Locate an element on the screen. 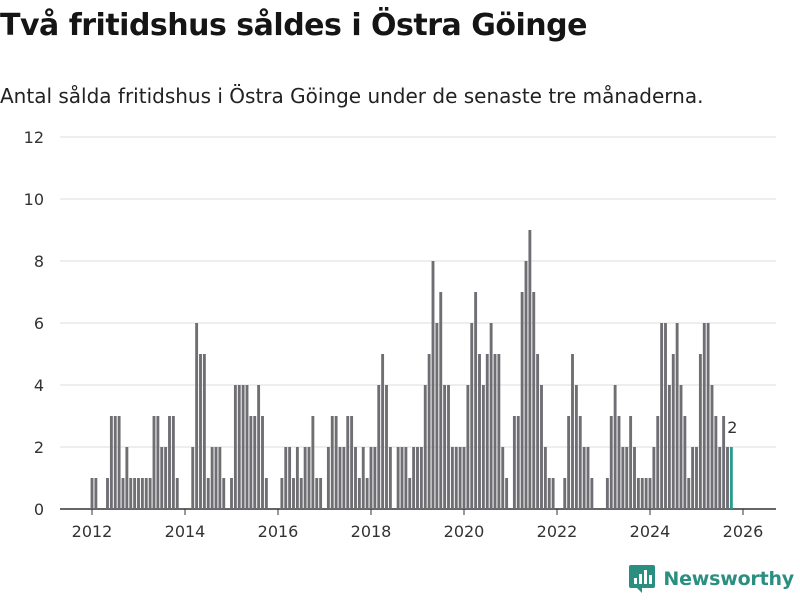 The height and width of the screenshot is (600, 800). brand-logo: Newsworthy is located at coordinates (711, 579).